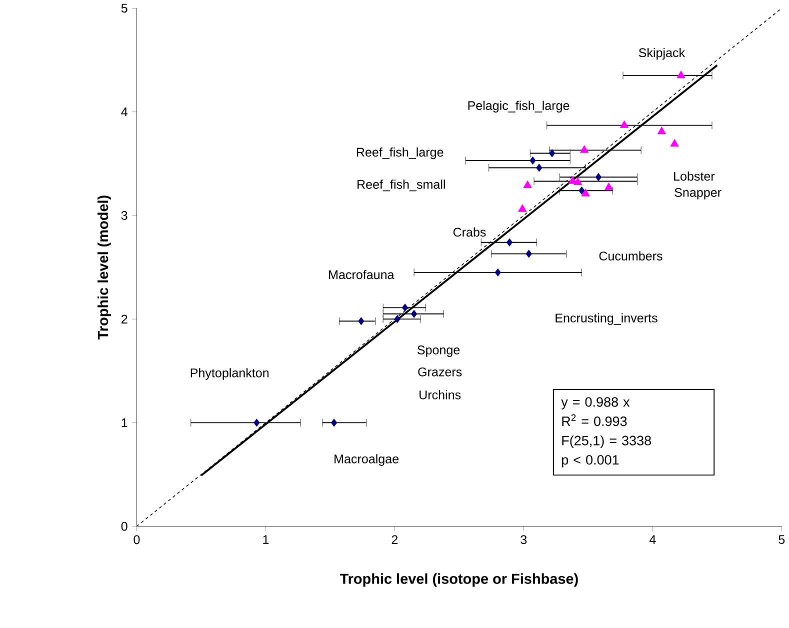 The image size is (789, 628). I want to click on annotation: Pelagic_fish_large, so click(519, 106).